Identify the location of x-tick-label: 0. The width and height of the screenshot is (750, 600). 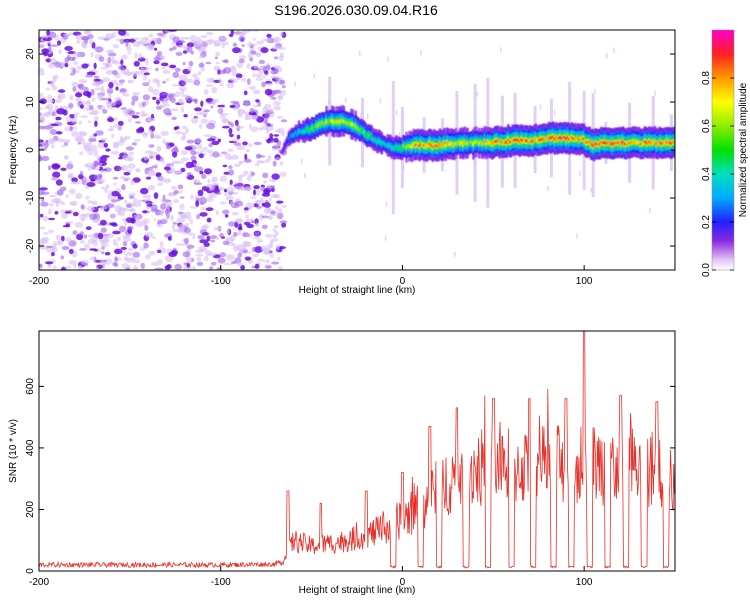
(403, 281).